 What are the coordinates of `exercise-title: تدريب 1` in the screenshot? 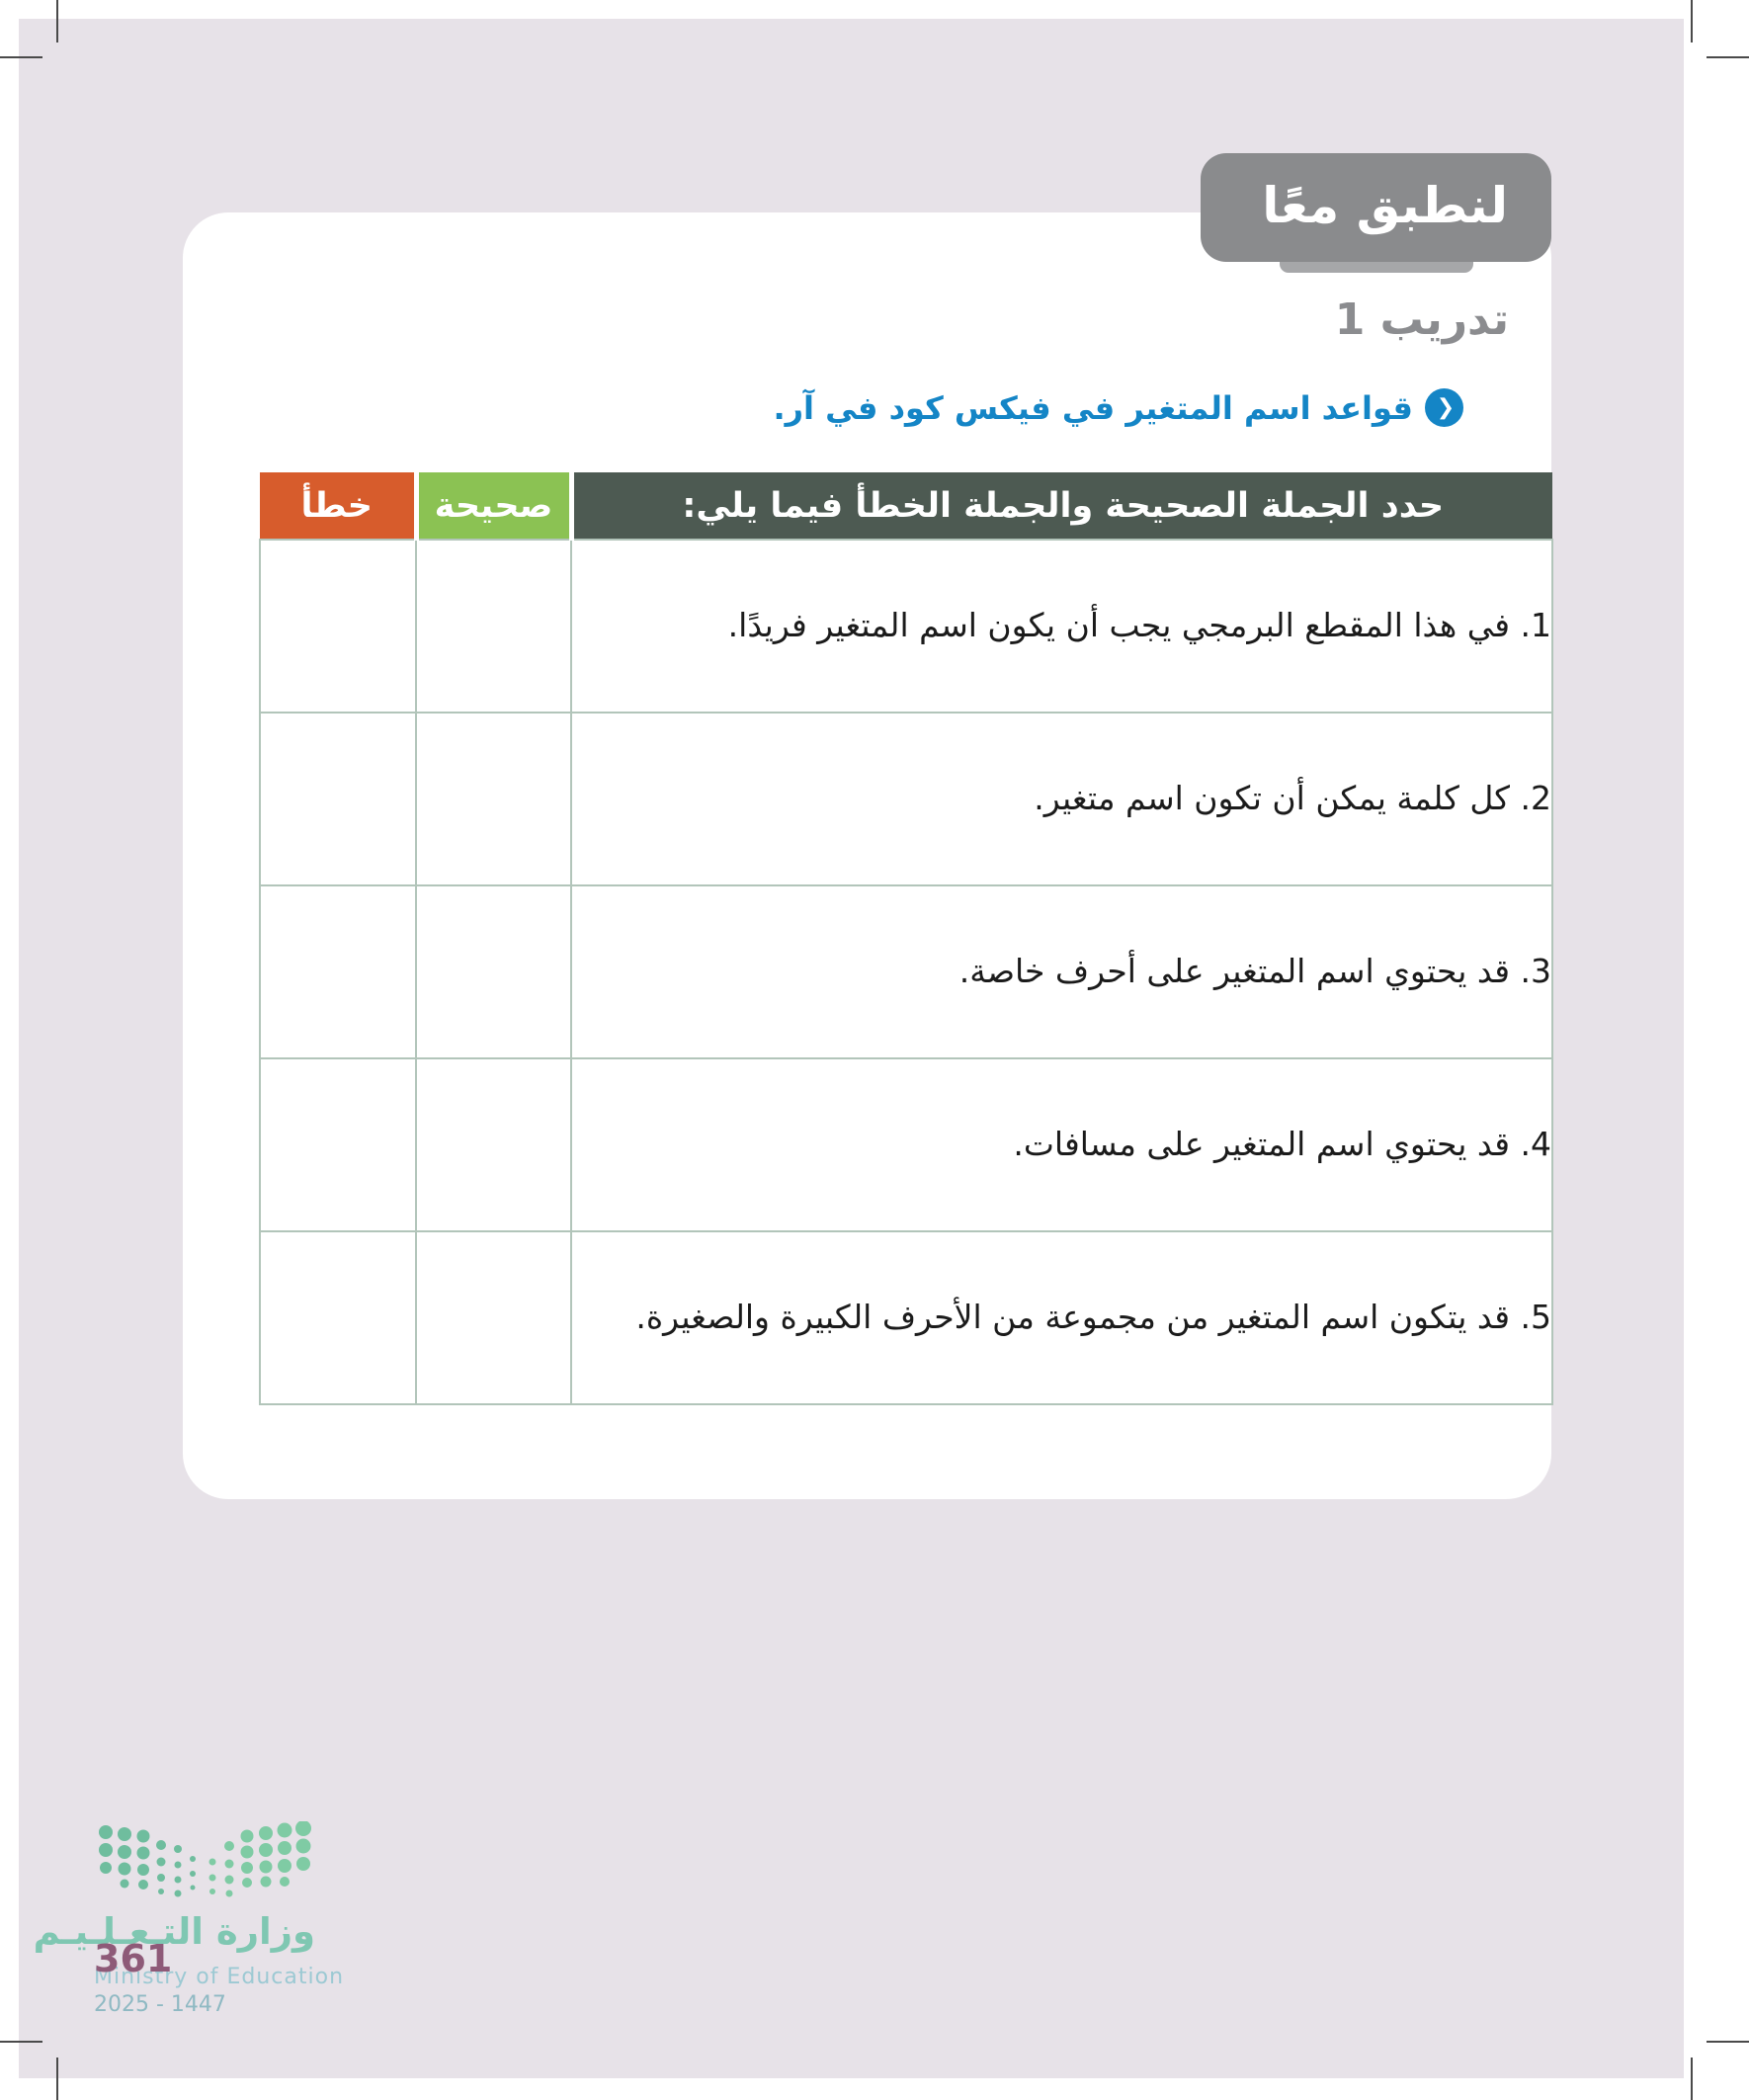 It's located at (1421, 319).